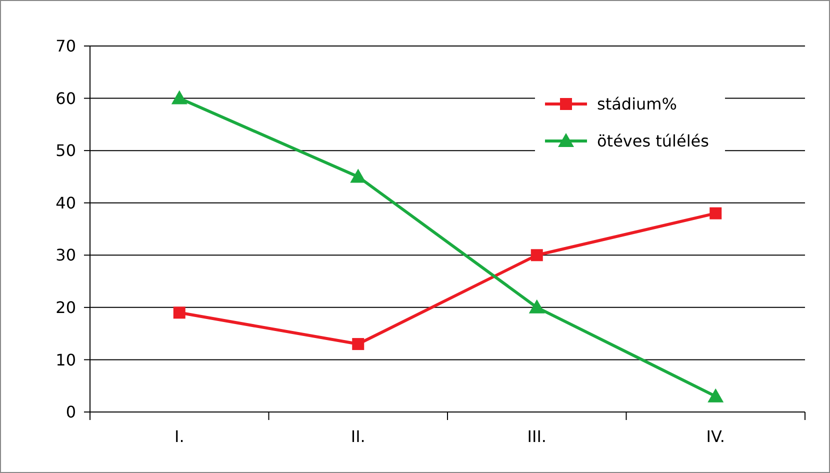 The height and width of the screenshot is (473, 830). I want to click on y-tick-label: 50, so click(66, 150).